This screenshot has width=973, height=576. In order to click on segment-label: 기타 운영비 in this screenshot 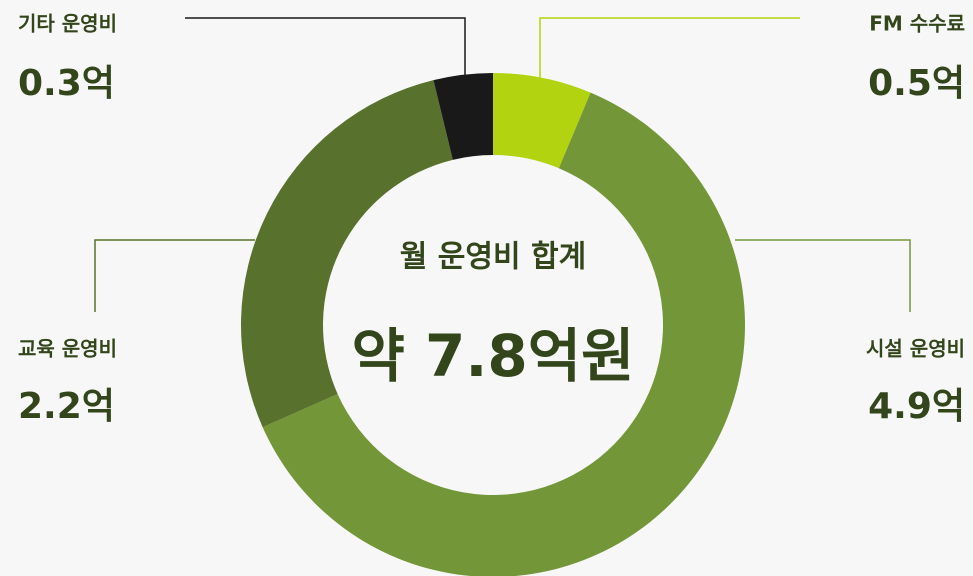, I will do `click(67, 24)`.